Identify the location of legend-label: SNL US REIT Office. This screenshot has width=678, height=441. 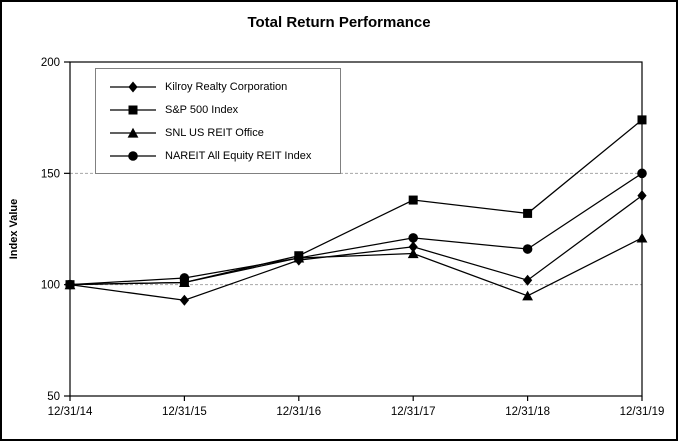
(214, 132).